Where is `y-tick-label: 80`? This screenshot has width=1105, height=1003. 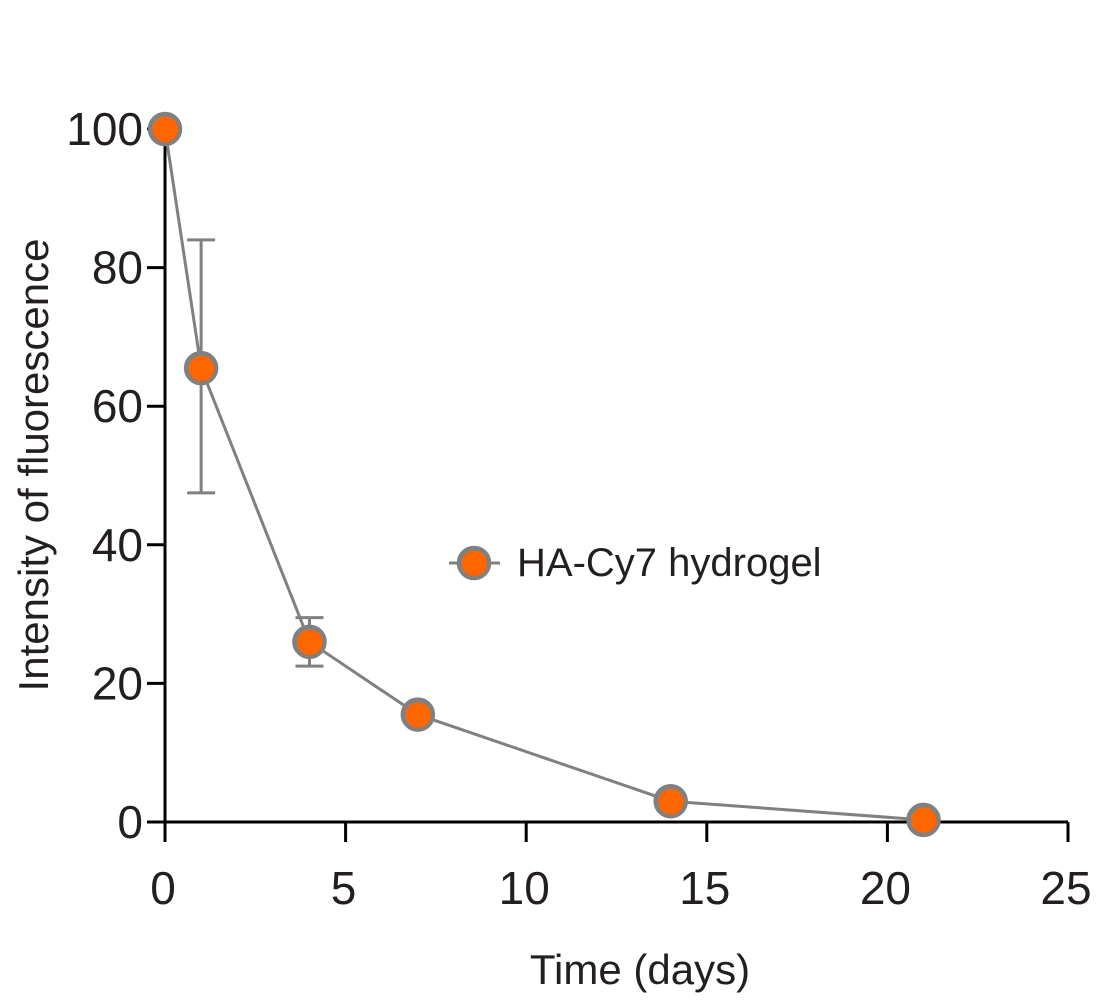
y-tick-label: 80 is located at coordinates (117, 268).